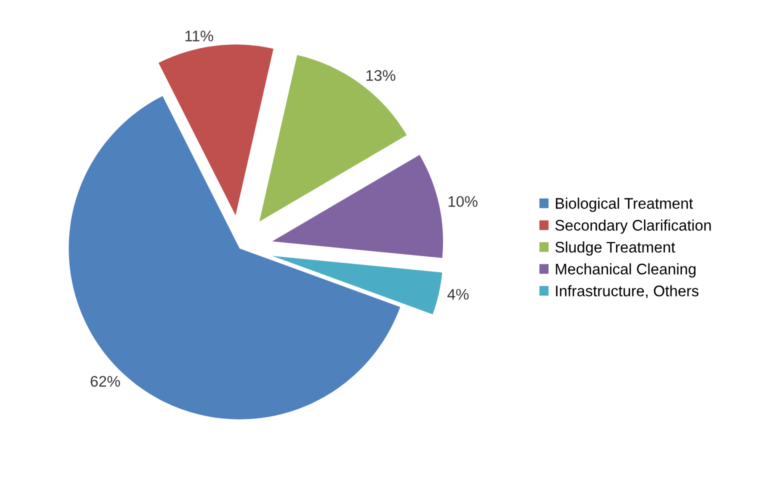 The image size is (773, 497). Describe the element at coordinates (624, 205) in the screenshot. I see `legend-label: Biological Treatment` at that location.